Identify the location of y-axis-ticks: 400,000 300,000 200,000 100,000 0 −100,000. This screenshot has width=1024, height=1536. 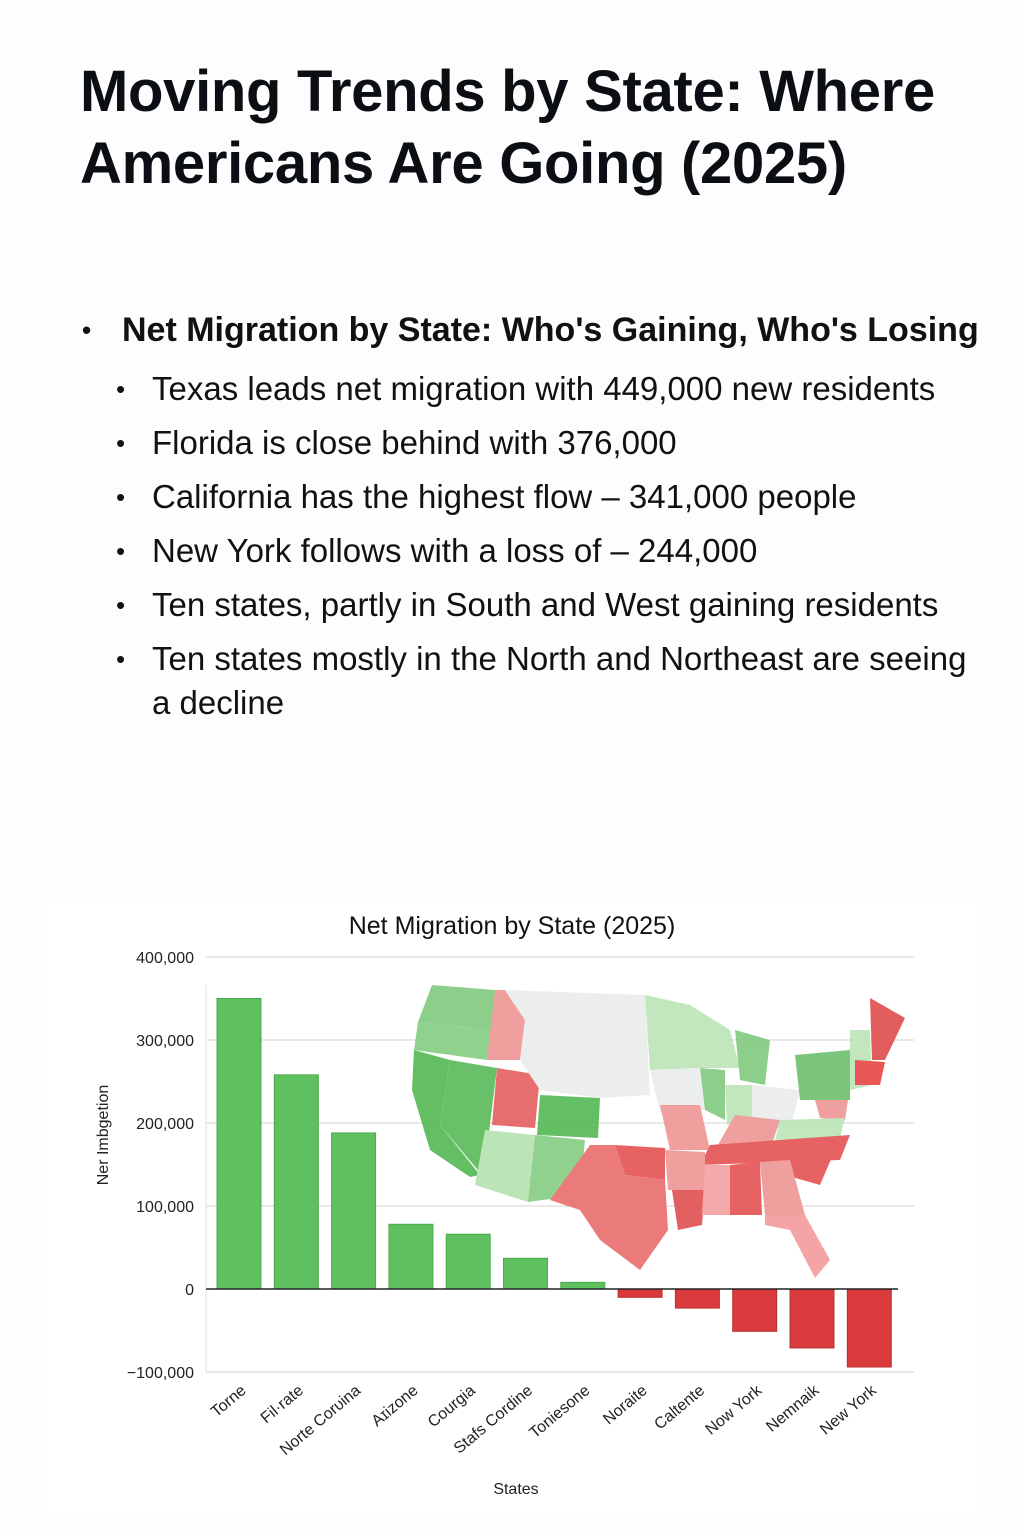
(160, 1166).